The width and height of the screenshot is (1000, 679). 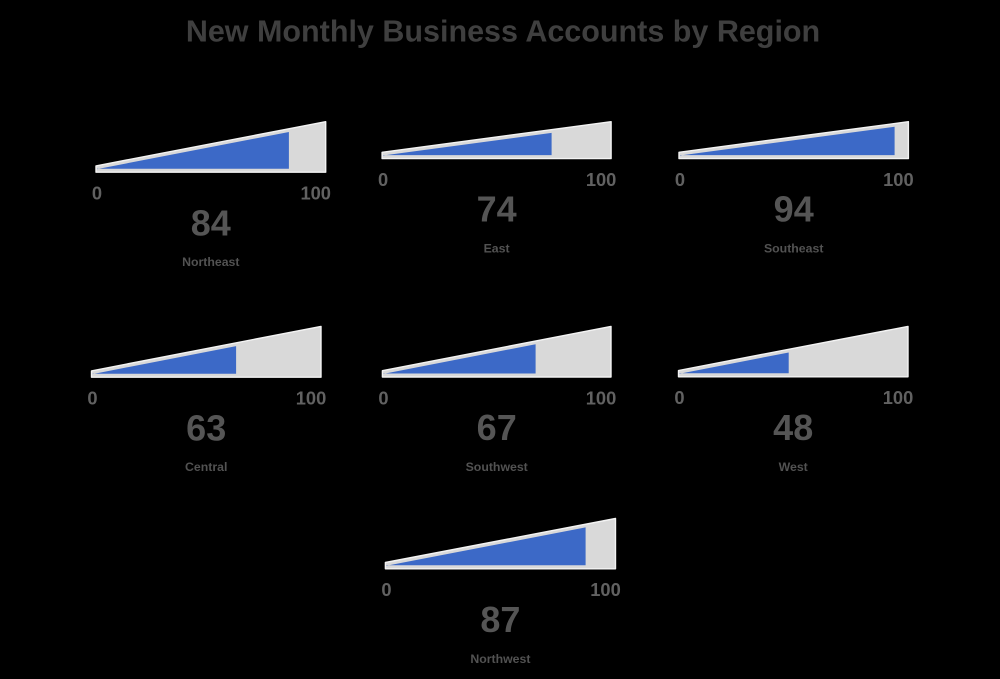 What do you see at coordinates (503, 32) in the screenshot?
I see `svg-text:New Monthly Business Accounts: New Monthly Business Accounts by Region` at bounding box center [503, 32].